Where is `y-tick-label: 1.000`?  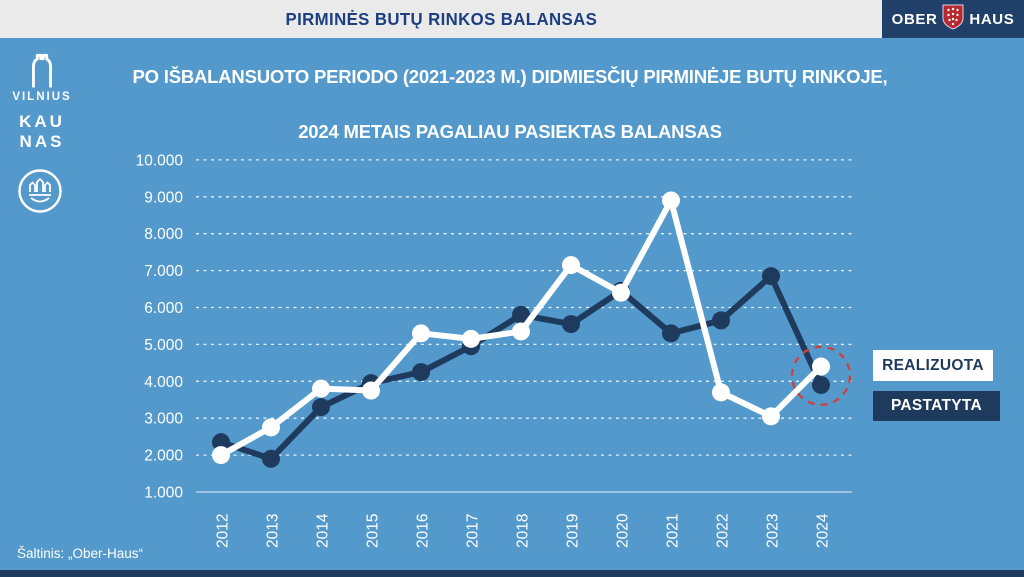 y-tick-label: 1.000 is located at coordinates (163, 493).